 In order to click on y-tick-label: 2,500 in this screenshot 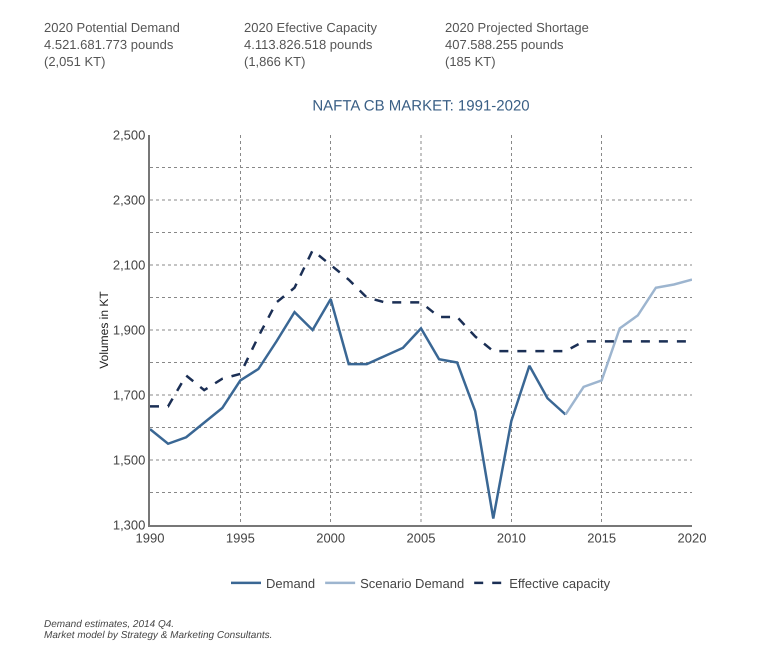, I will do `click(129, 135)`.